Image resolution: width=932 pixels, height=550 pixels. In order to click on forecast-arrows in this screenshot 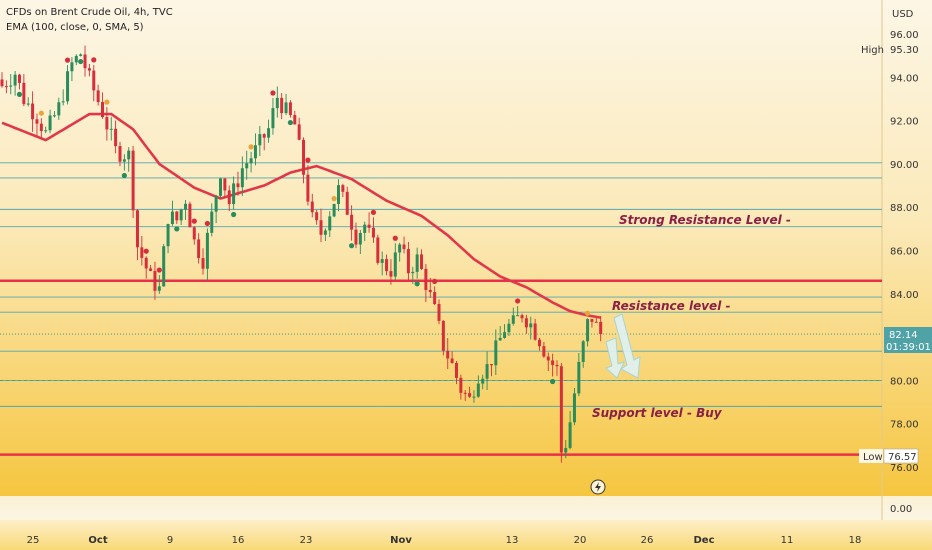, I will do `click(623, 346)`.